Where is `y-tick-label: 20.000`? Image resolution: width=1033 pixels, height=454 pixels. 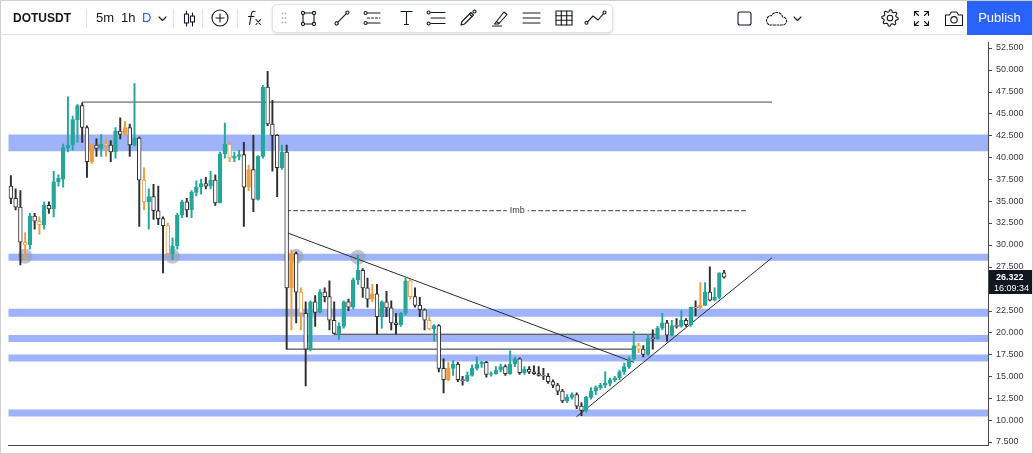
y-tick-label: 20.000 is located at coordinates (1010, 331).